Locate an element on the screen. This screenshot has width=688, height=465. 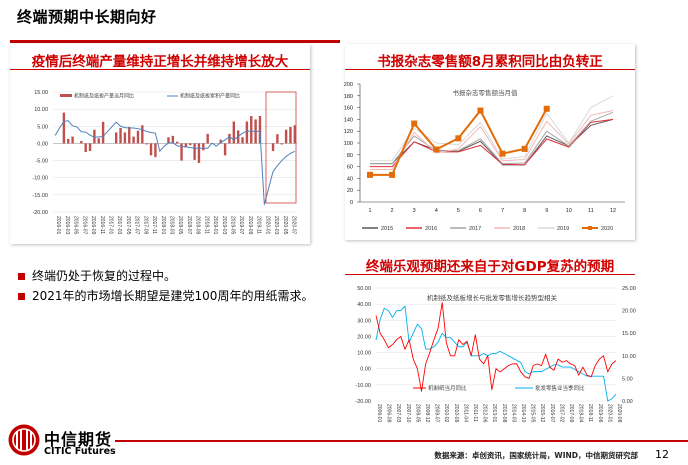
x-tick-label: 2011-04 is located at coordinates (465, 413).